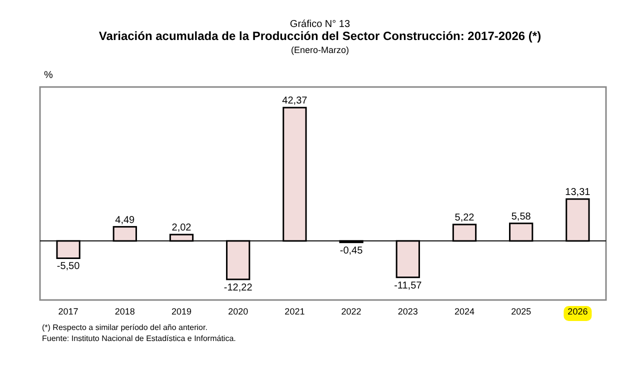 The height and width of the screenshot is (376, 640). Describe the element at coordinates (521, 311) in the screenshot. I see `x-tick-label: 2025` at that location.